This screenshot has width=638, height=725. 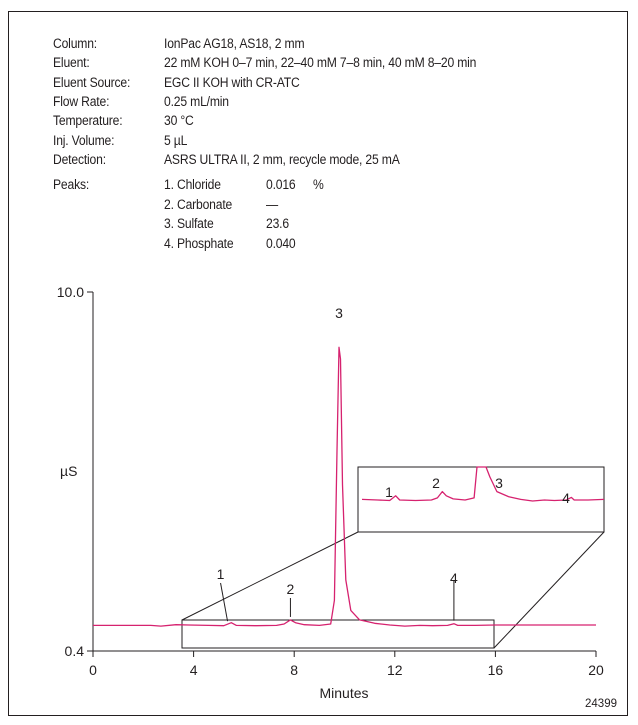 What do you see at coordinates (71, 63) in the screenshot?
I see `condition-label: Eluent:` at bounding box center [71, 63].